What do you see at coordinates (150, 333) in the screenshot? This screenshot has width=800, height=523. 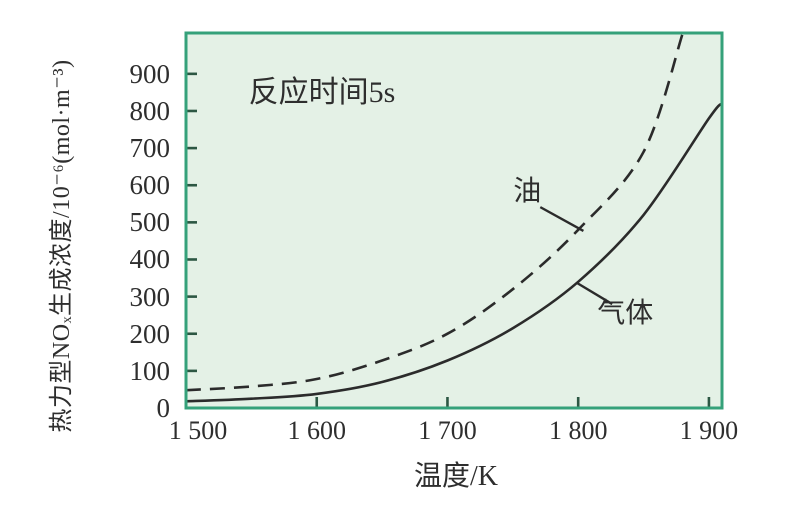 I see `y-tick-label: 200` at bounding box center [150, 333].